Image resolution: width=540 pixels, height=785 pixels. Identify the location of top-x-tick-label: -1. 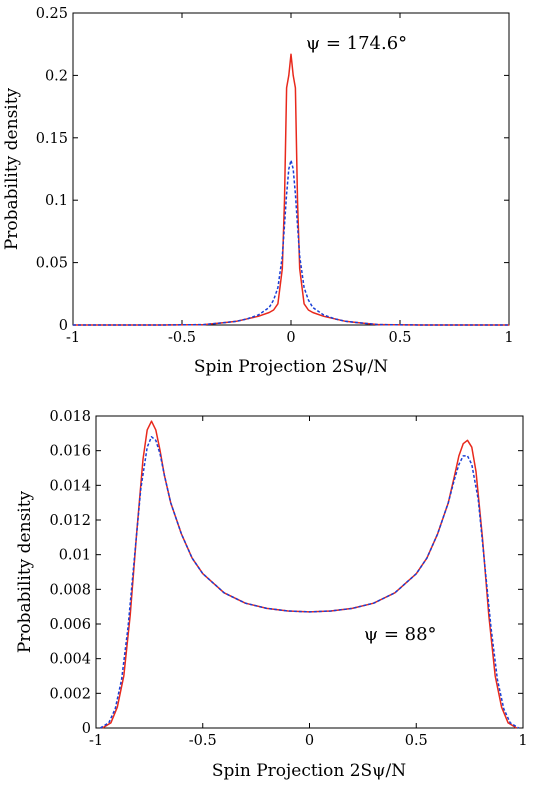
(73, 338).